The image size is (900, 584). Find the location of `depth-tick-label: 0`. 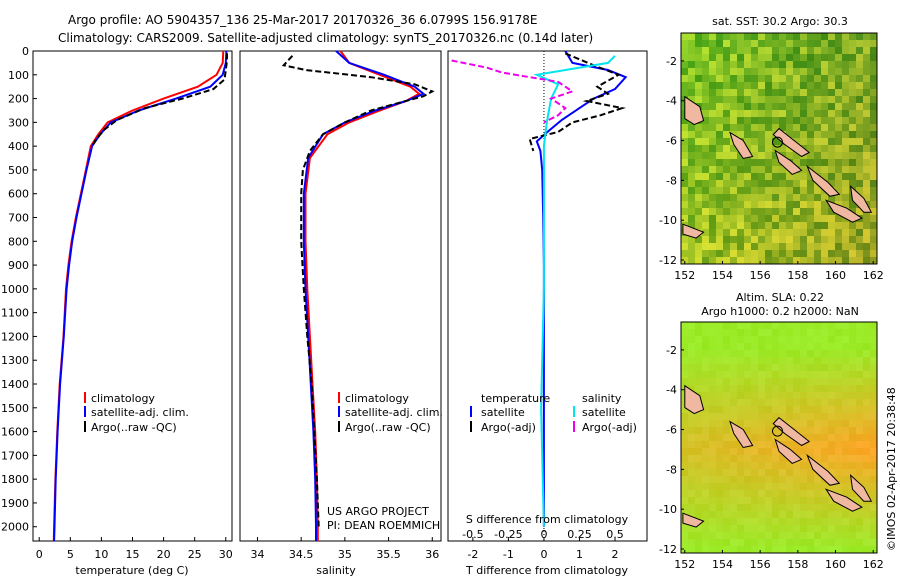

depth-tick-label: 0 is located at coordinates (25, 51).